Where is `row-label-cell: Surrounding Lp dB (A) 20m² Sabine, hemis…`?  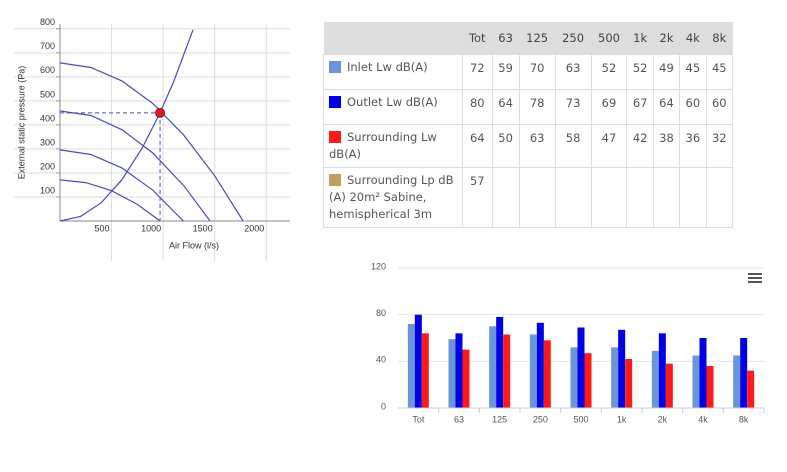
row-label-cell: Surrounding Lp dB (A) 20m² Sabine, hemis… is located at coordinates (393, 197).